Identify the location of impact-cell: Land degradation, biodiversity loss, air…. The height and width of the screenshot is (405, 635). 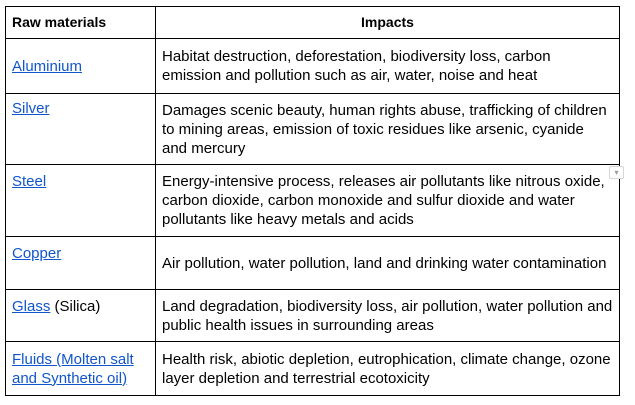
(387, 315).